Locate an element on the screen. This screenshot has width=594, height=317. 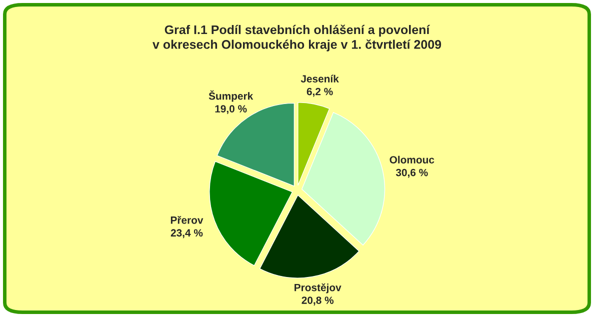
data-label: 20,8 % is located at coordinates (318, 301).